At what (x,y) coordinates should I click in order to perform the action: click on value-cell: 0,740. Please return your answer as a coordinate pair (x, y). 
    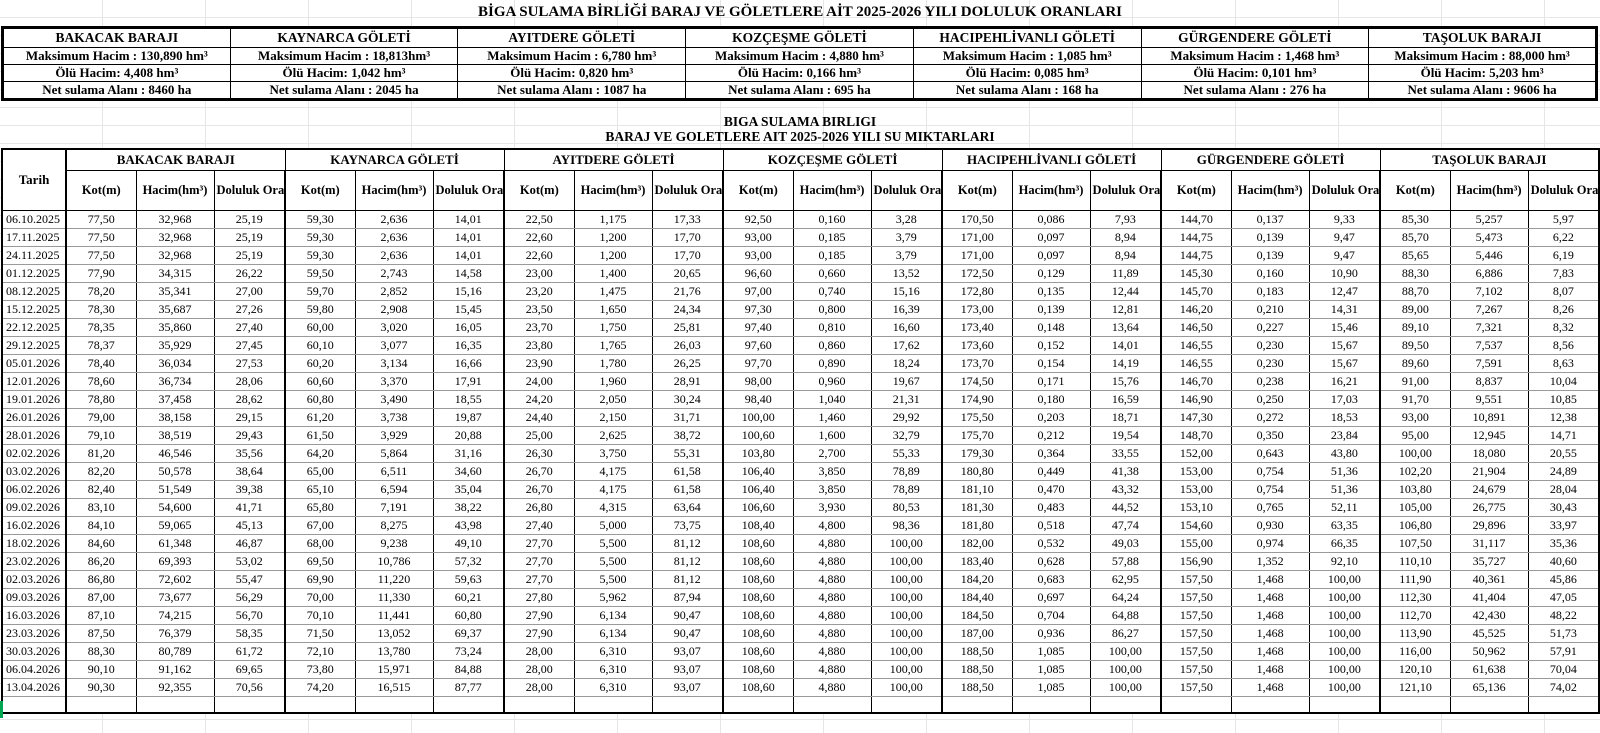
    Looking at the image, I should click on (832, 291).